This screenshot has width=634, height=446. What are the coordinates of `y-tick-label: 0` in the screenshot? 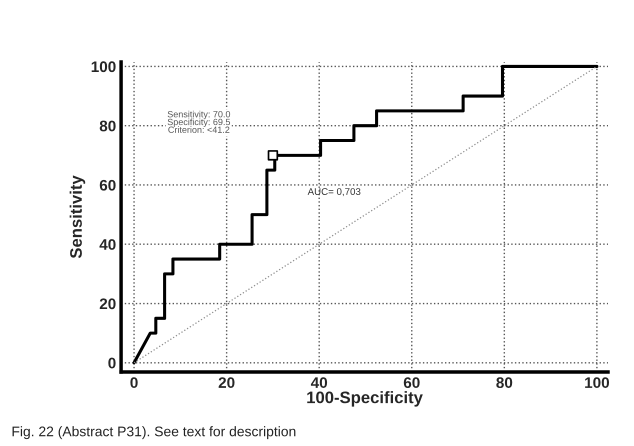 It's located at (112, 363).